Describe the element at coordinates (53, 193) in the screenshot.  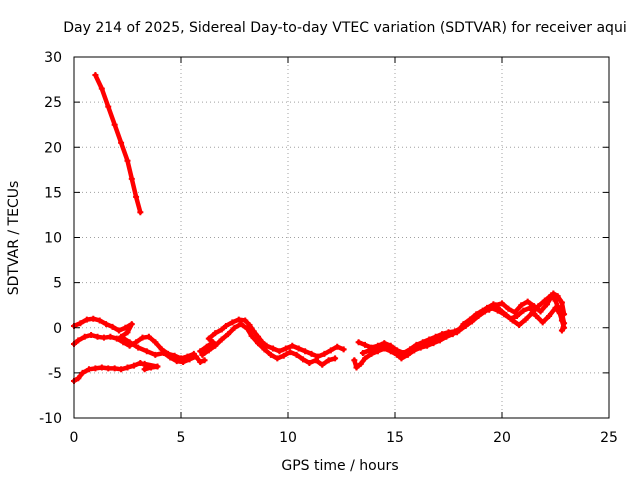
I see `y-tick-label: 15` at that location.